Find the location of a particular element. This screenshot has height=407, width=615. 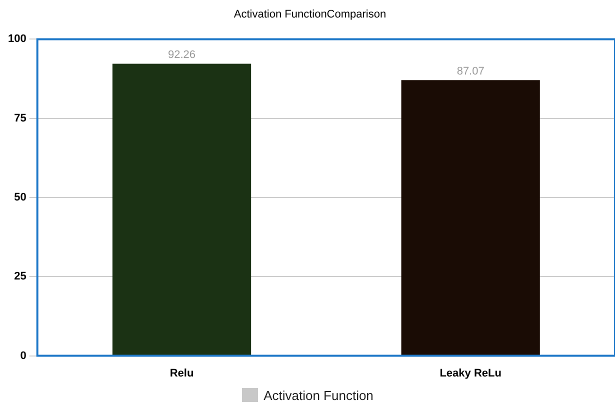

chart-title: Activation FunctionComparison is located at coordinates (310, 14).